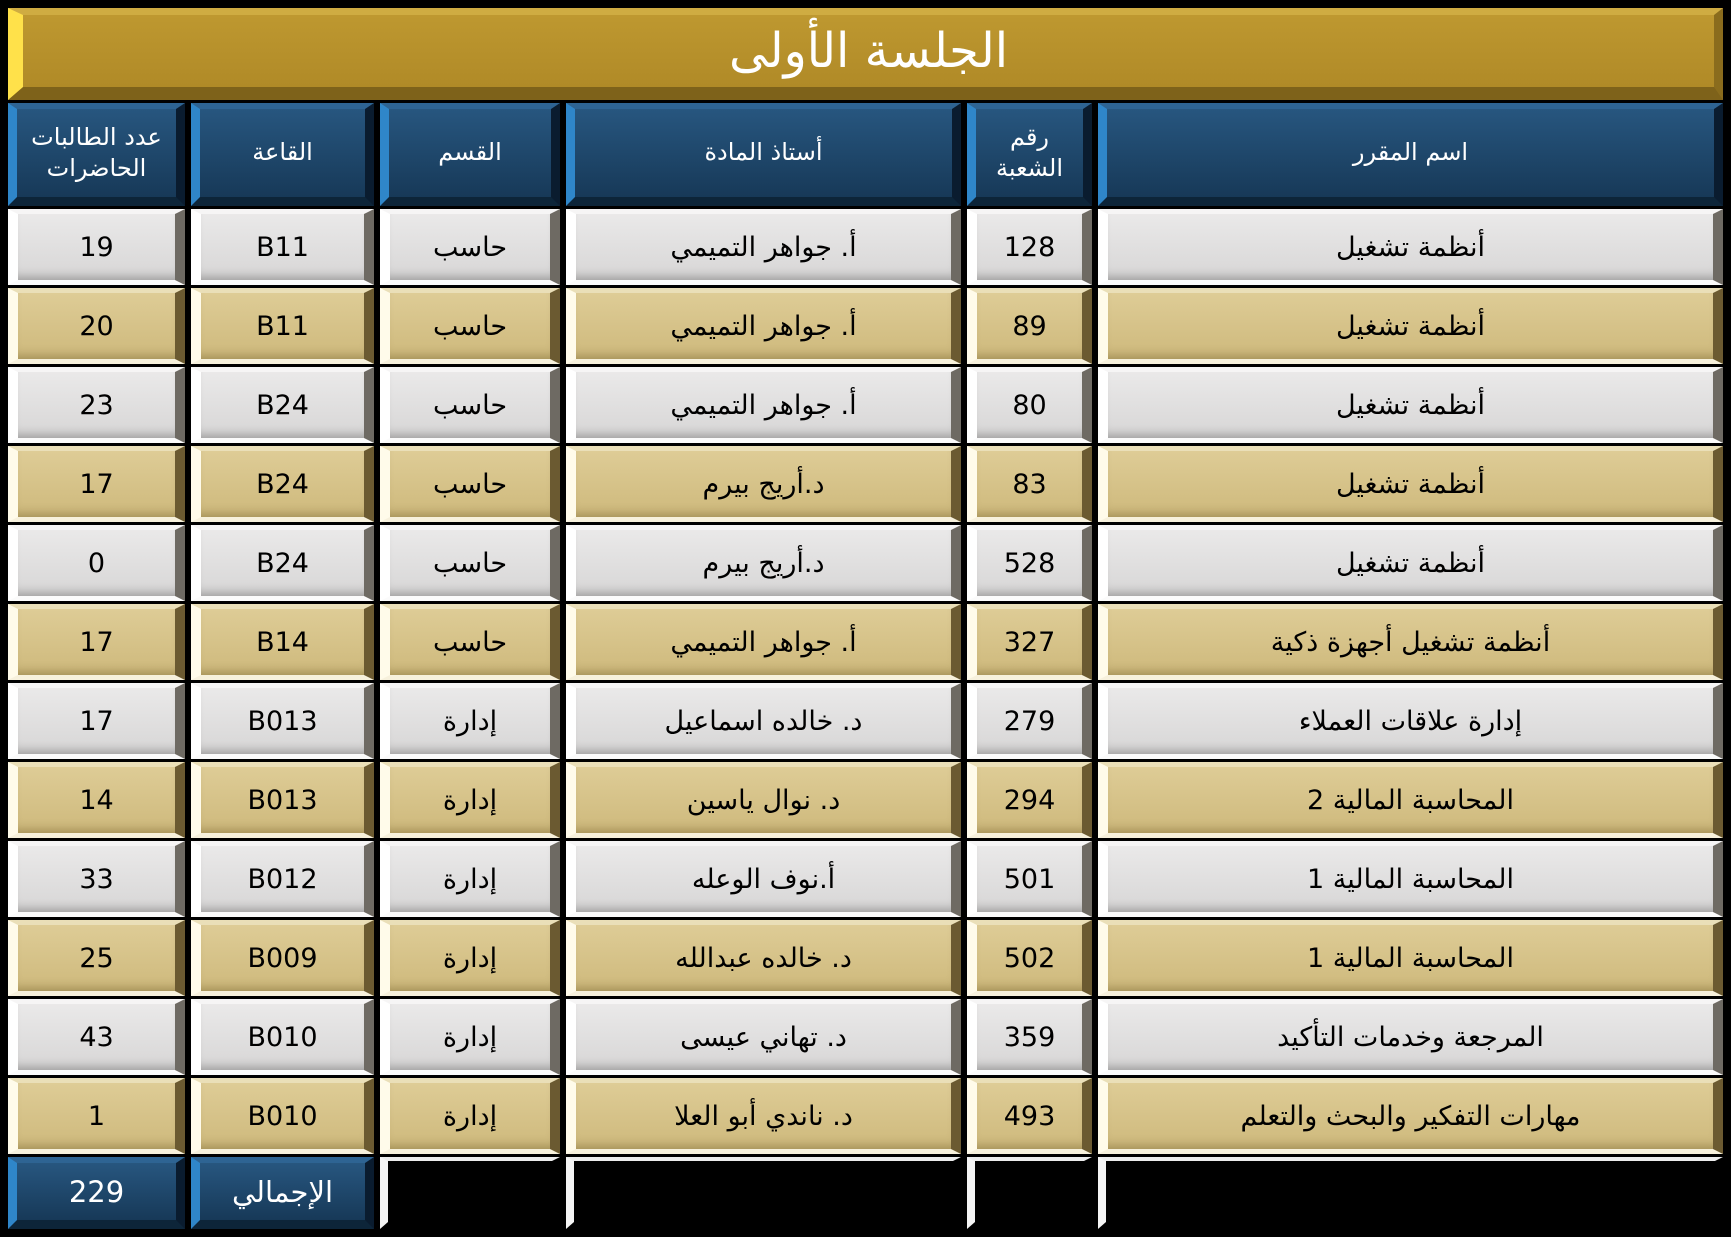 This screenshot has width=1731, height=1237. Describe the element at coordinates (1029, 642) in the screenshot. I see `cell-section: 327` at that location.